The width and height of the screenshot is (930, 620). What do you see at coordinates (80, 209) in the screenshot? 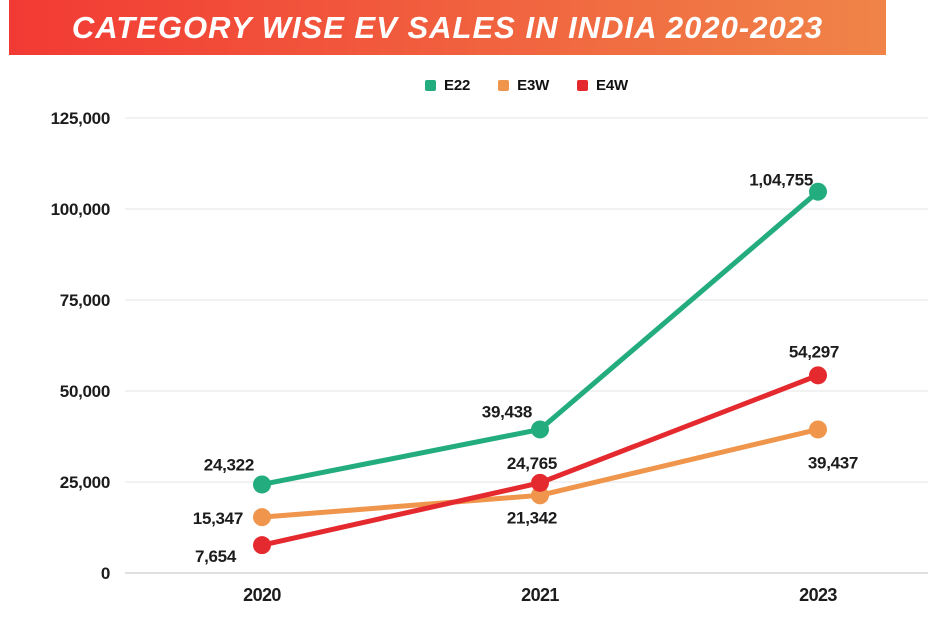
I see `y-axis-tick-label: 100,000` at bounding box center [80, 209].